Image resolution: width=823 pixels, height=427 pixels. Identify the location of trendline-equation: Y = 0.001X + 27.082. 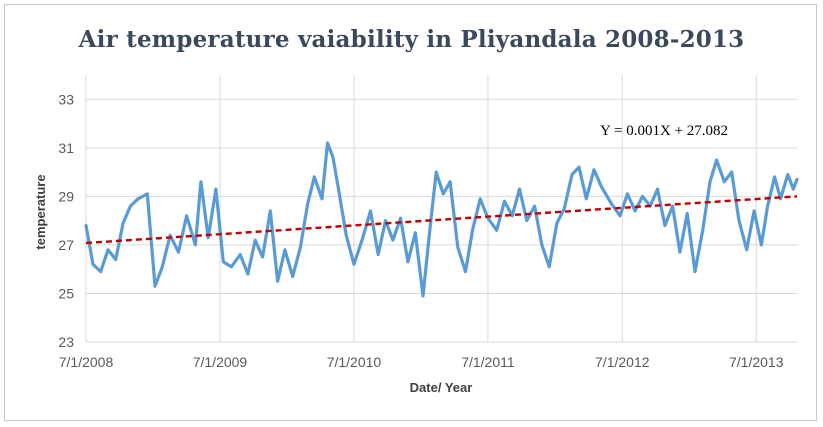
(664, 131).